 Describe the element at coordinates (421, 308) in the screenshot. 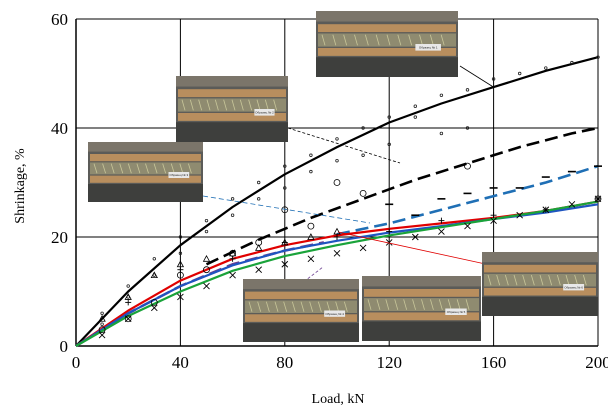

I see `specimen-photo-5: Образец № 5` at that location.